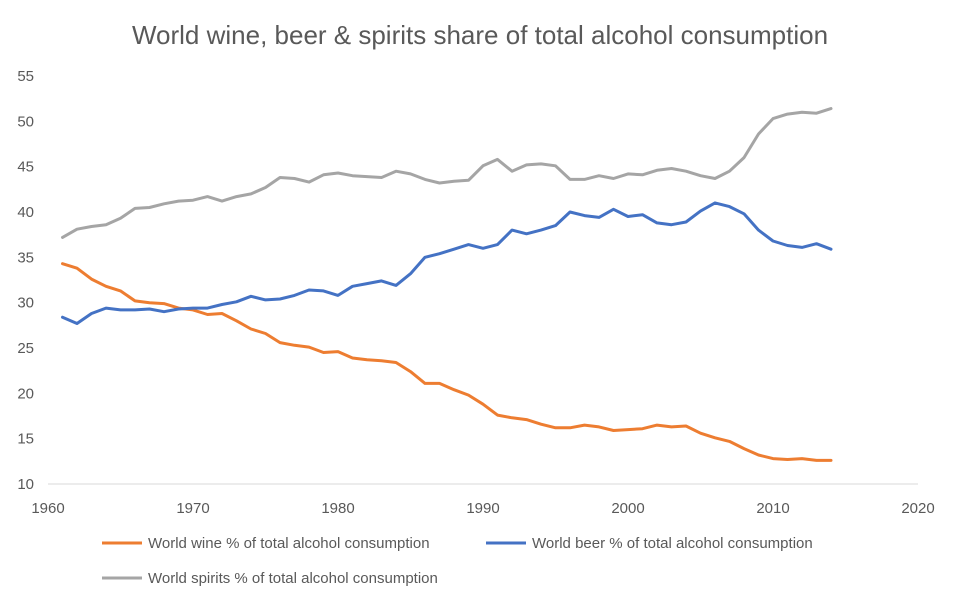 This screenshot has width=960, height=611. Describe the element at coordinates (25, 76) in the screenshot. I see `y-tick-label: 55` at that location.